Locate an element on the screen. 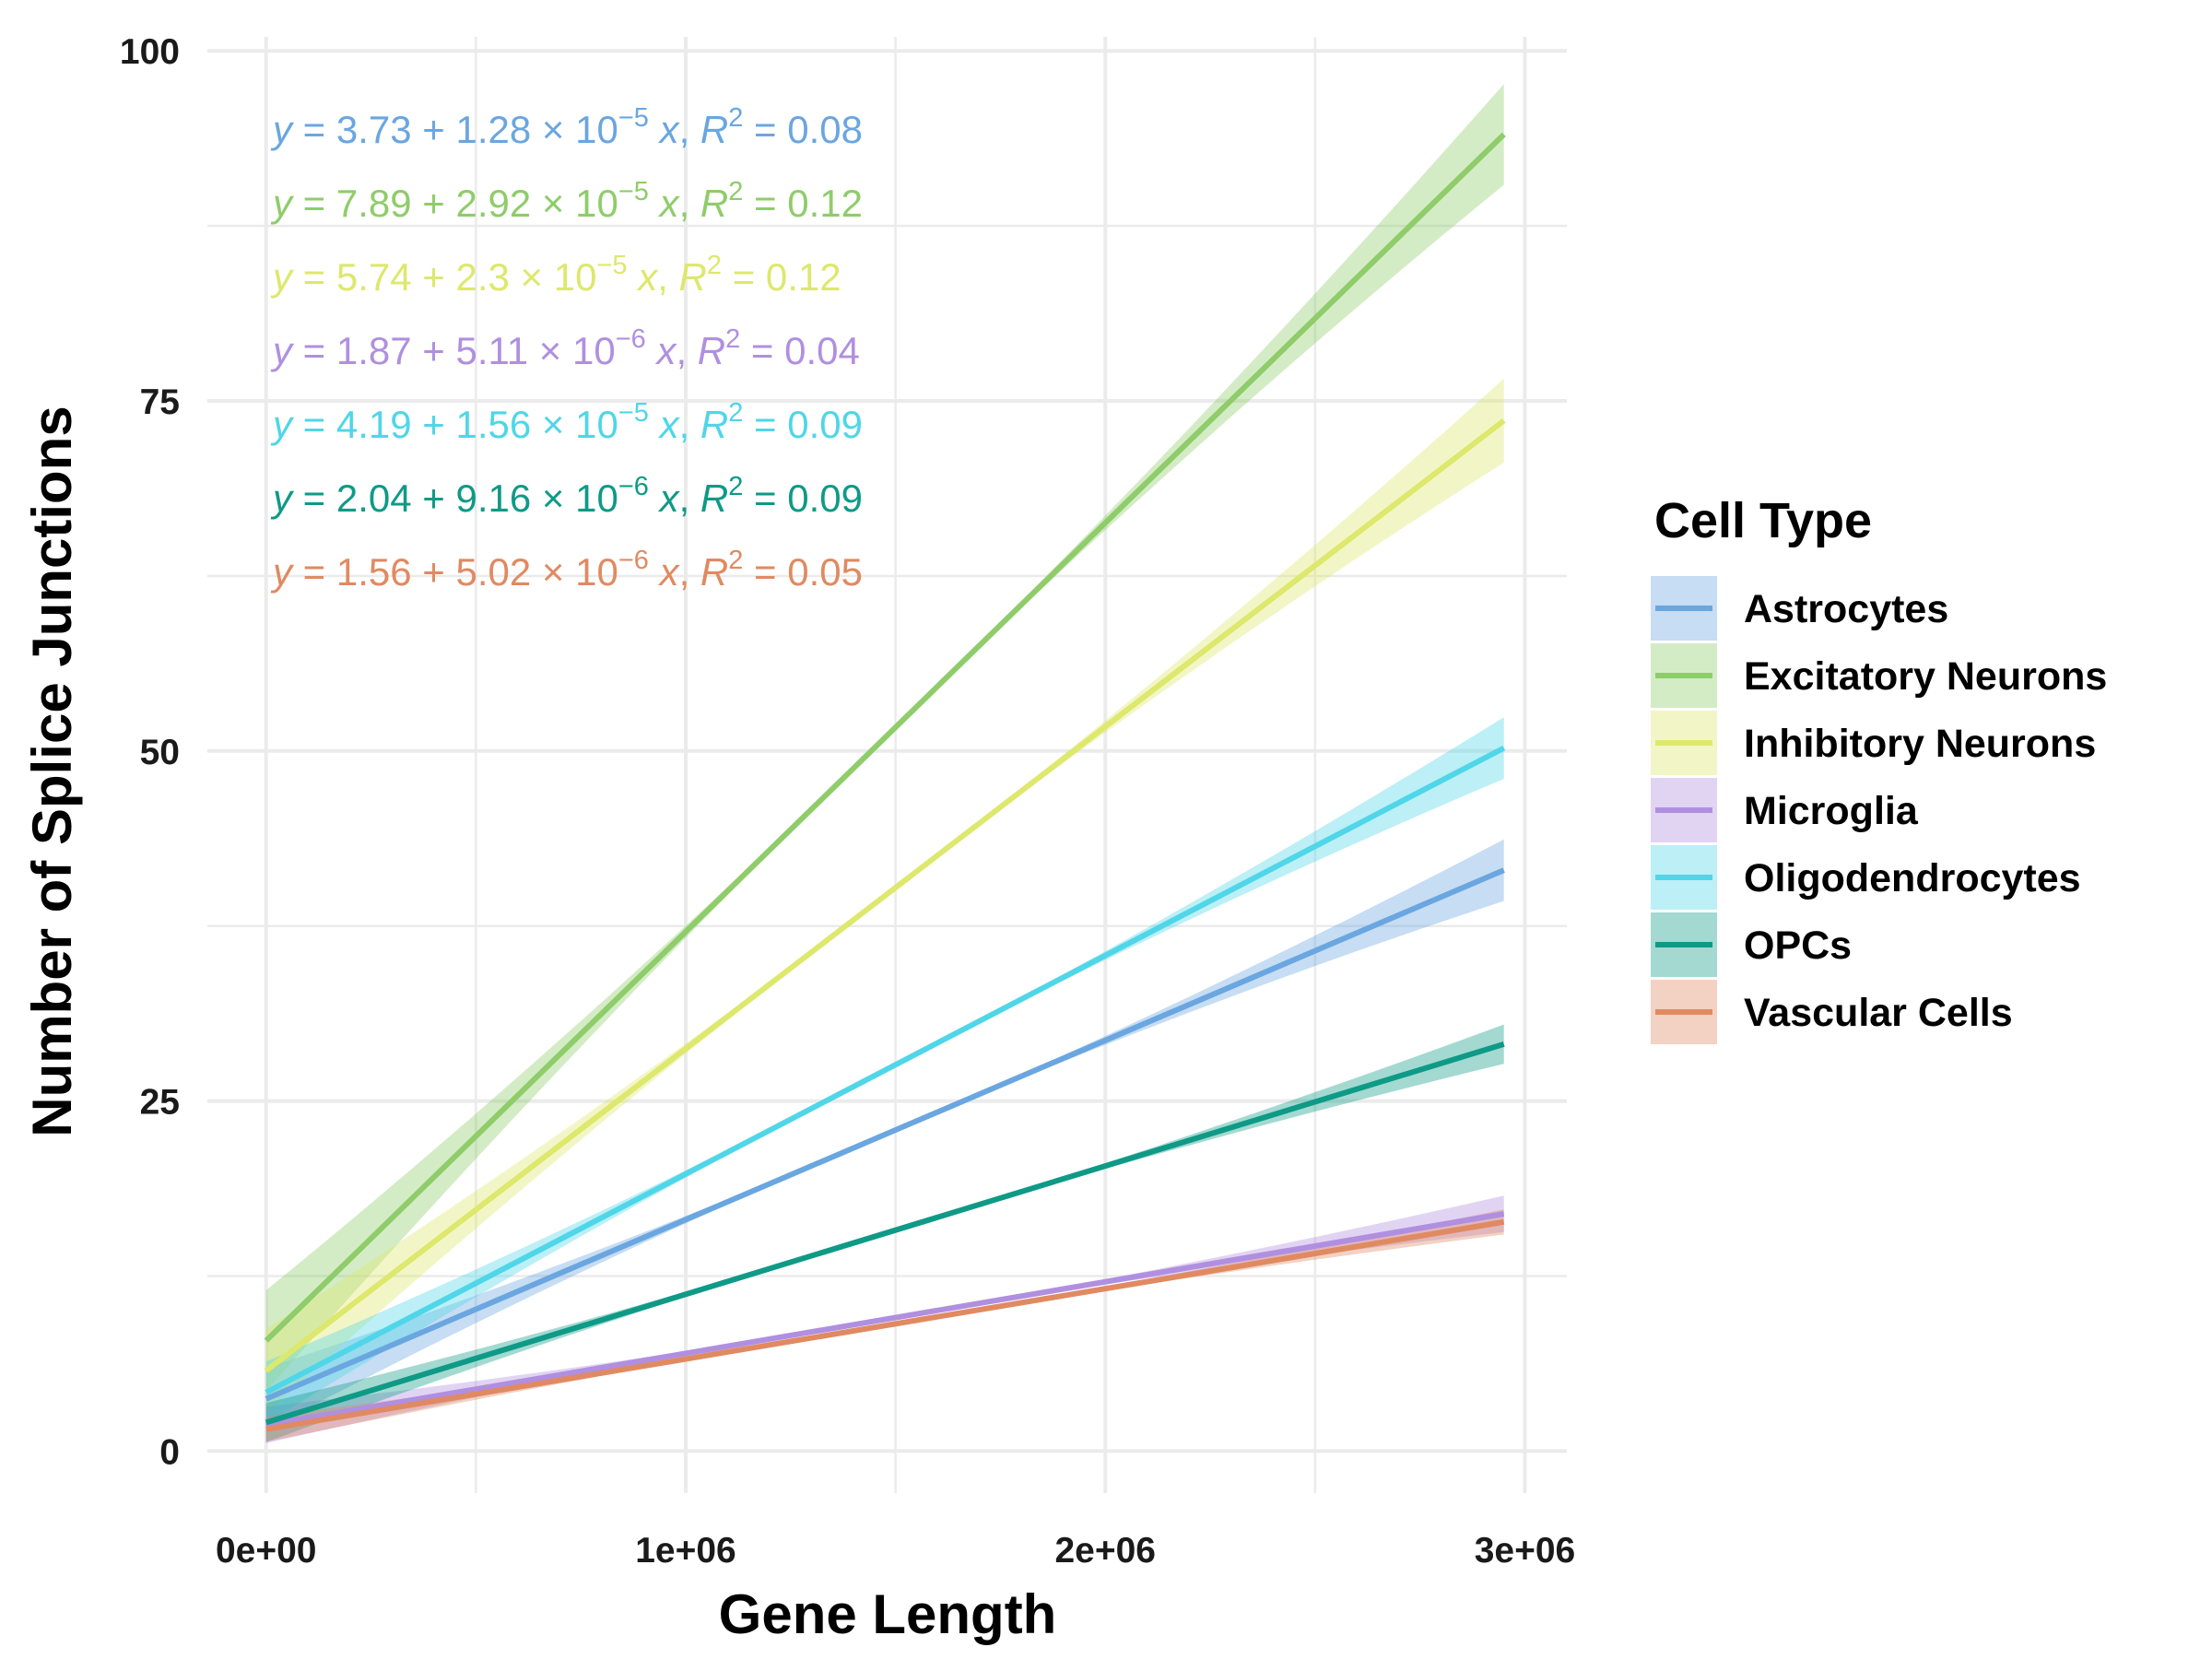  legend-label: OPCs is located at coordinates (1798, 946).